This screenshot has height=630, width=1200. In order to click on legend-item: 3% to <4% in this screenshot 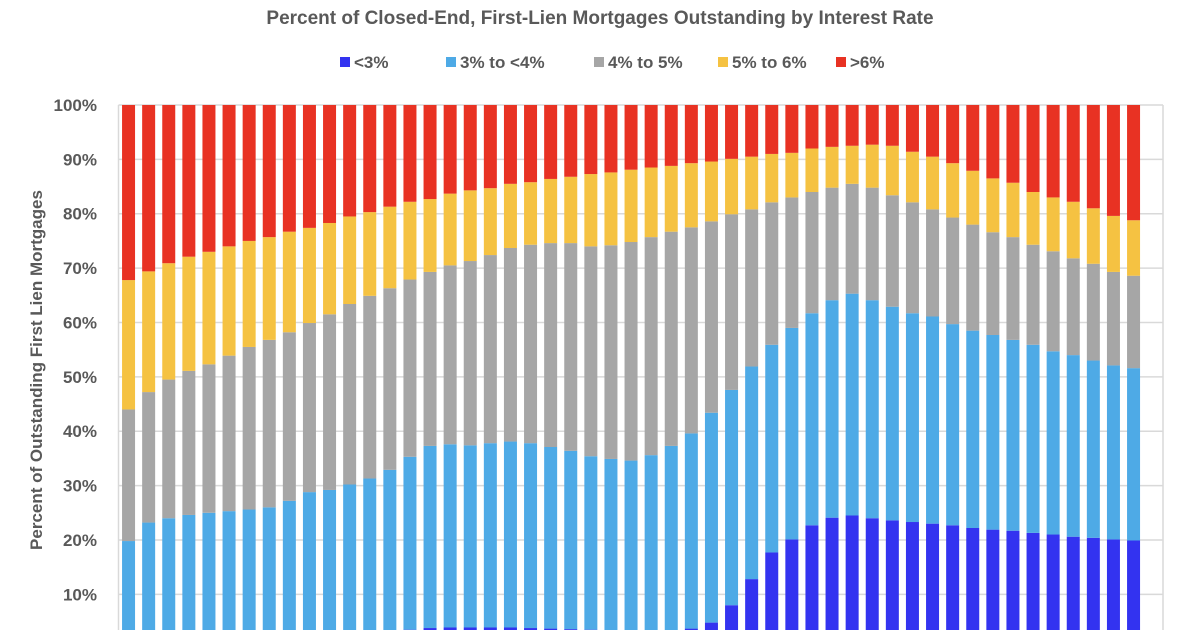, I will do `click(495, 62)`.